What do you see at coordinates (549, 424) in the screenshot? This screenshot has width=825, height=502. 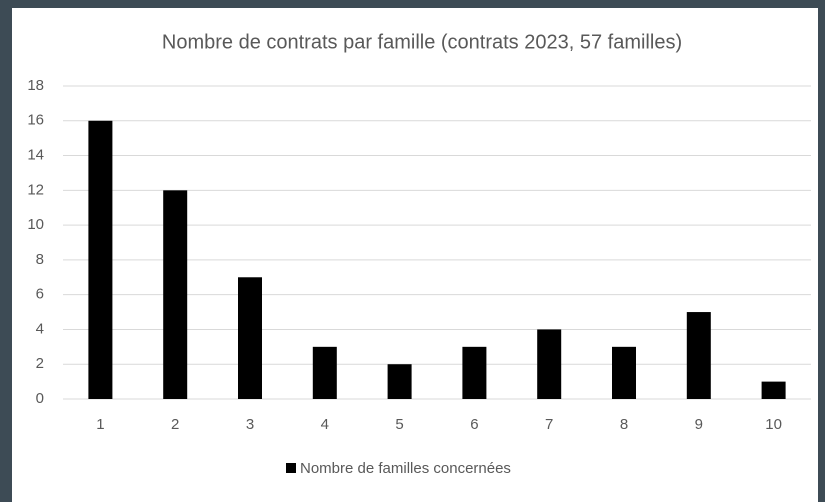 I see `x-tick-label: 7` at bounding box center [549, 424].